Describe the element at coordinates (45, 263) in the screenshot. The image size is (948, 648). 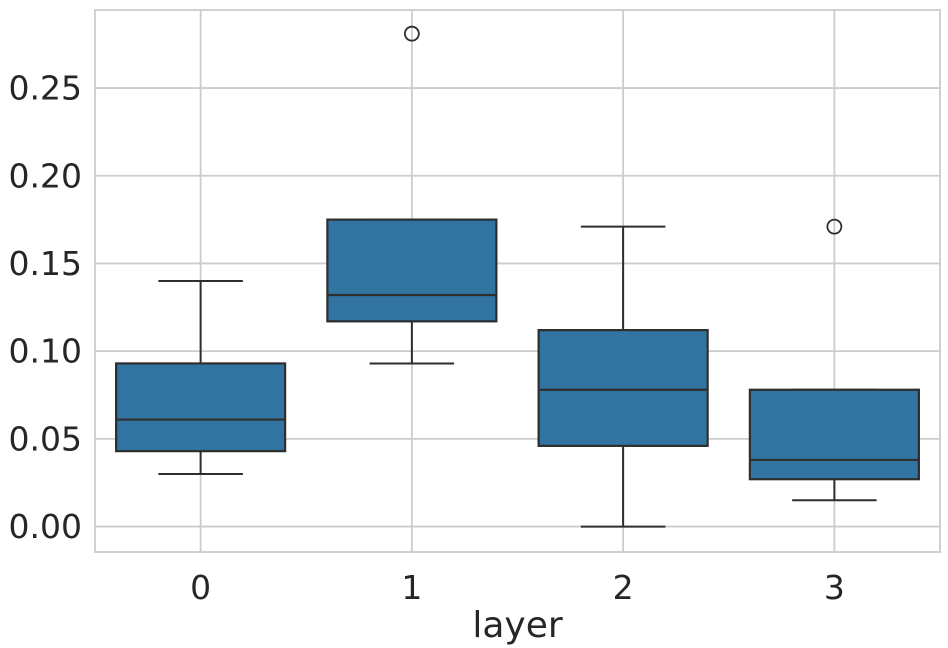
I see `y-tick-label-0.15: 0.15` at that location.